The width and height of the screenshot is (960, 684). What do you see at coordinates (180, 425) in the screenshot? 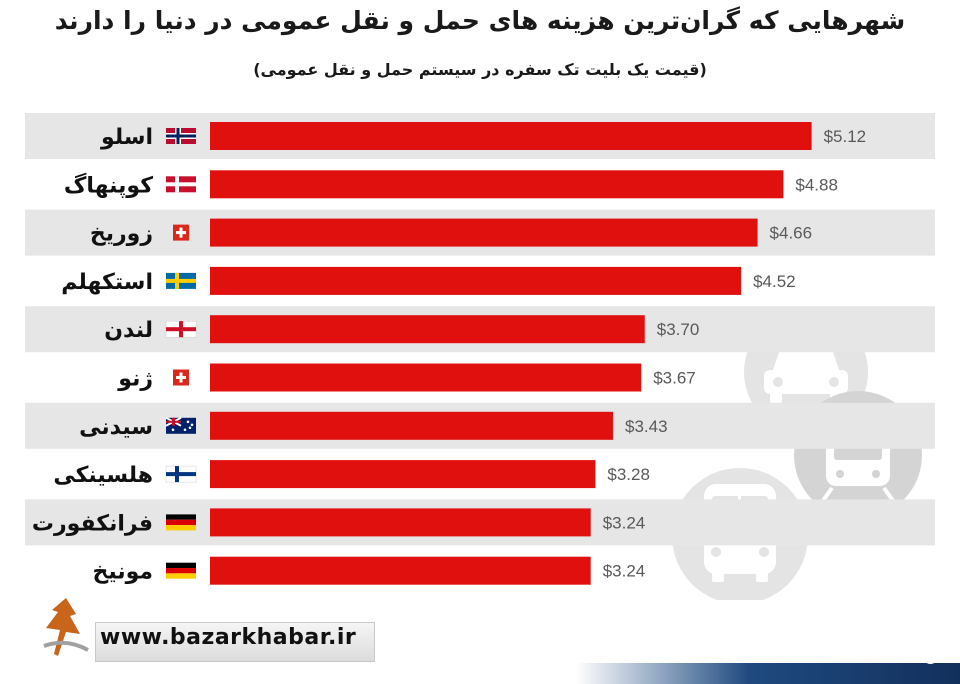
I see `flag-australia-icon` at bounding box center [180, 425].